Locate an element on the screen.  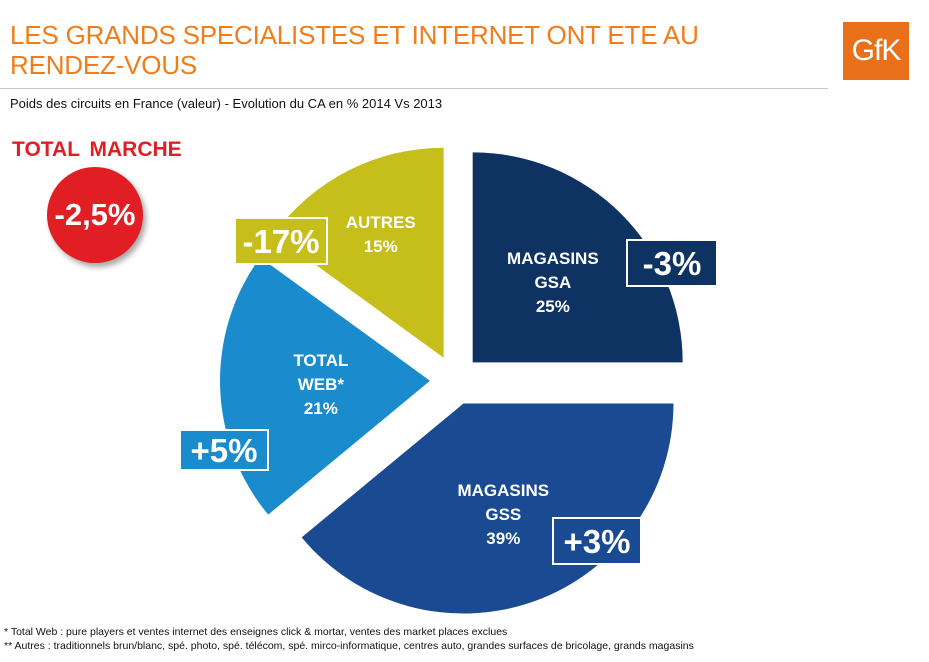
evolution-badge-box-autres is located at coordinates (281, 241).